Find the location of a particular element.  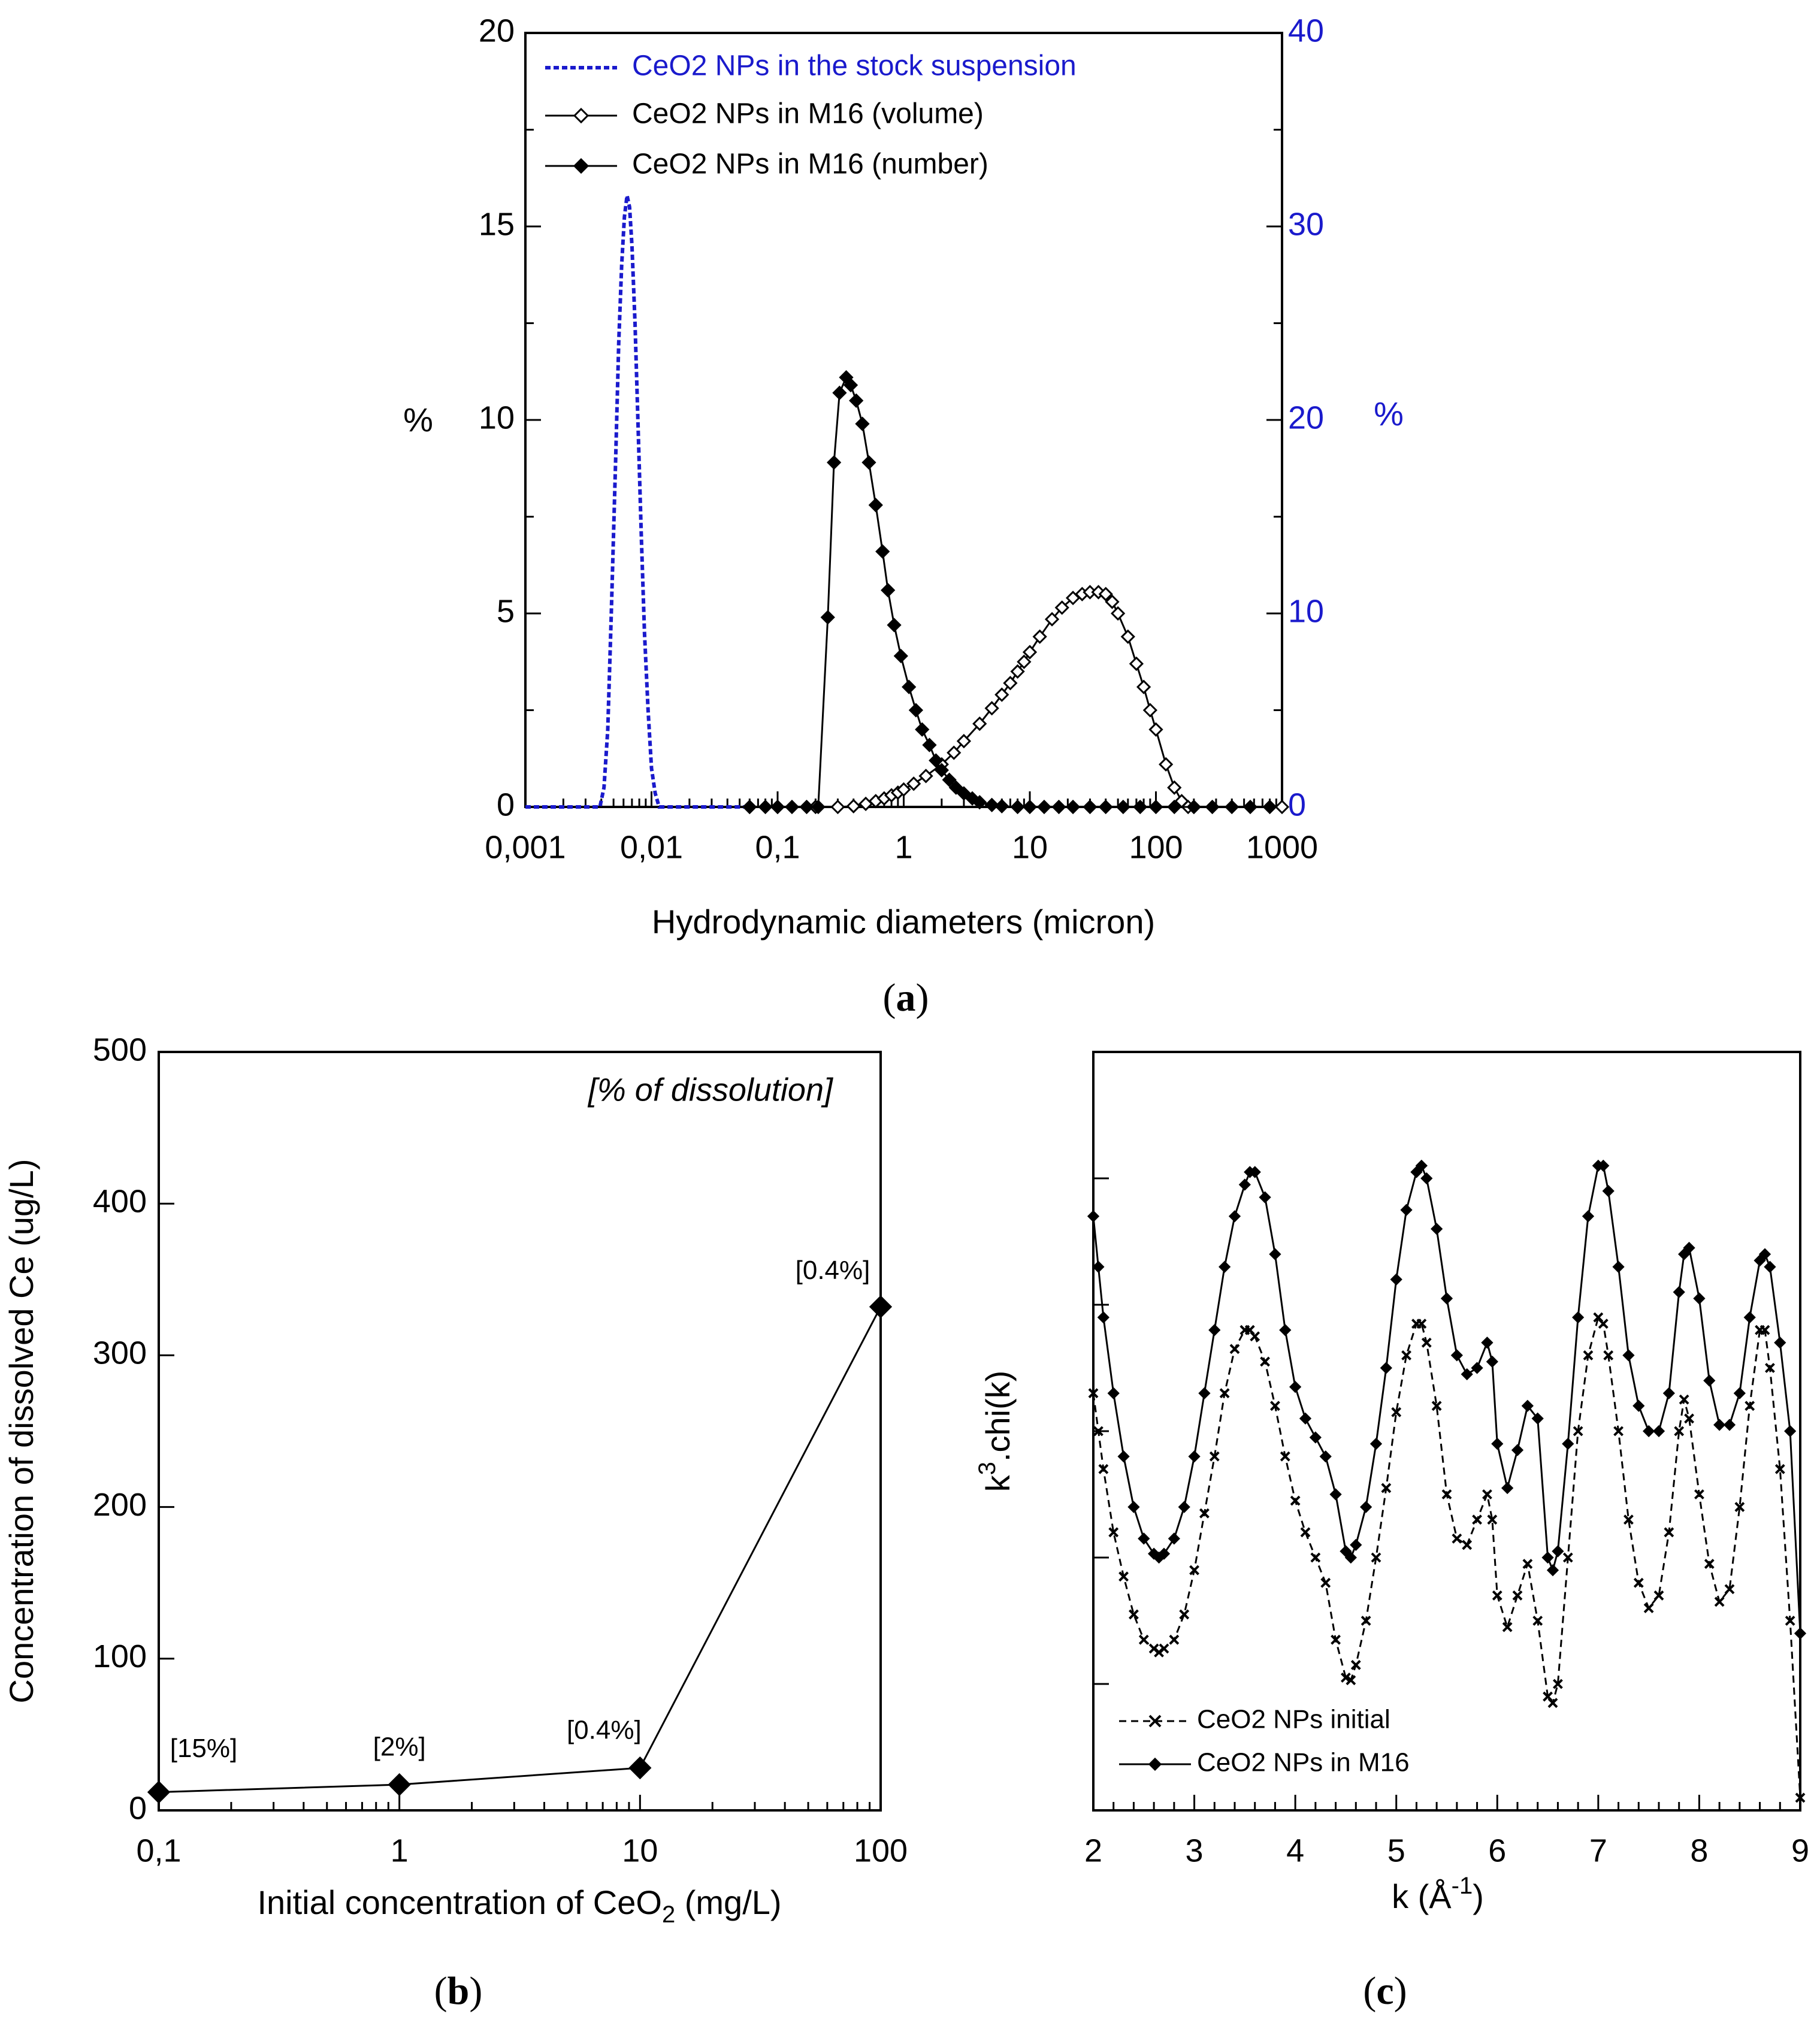

legend-stock-label: CeO2 NPs in the stock suspension is located at coordinates (854, 66).